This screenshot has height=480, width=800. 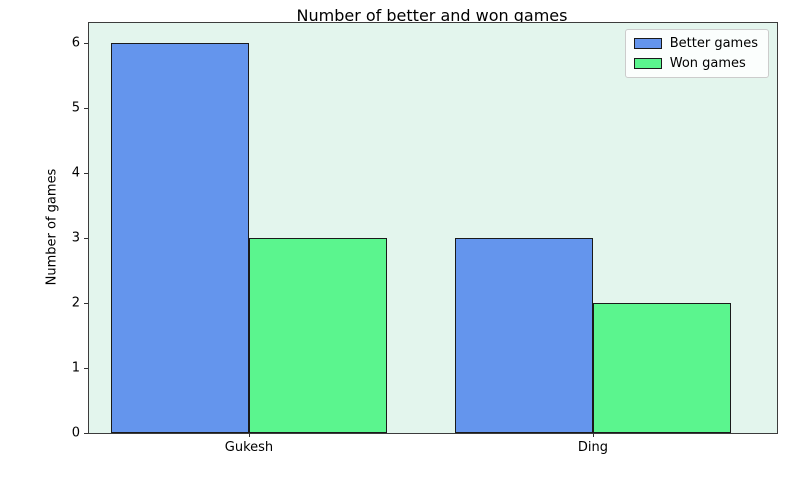 I want to click on x-tick-label-ding: Ding, so click(x=593, y=447).